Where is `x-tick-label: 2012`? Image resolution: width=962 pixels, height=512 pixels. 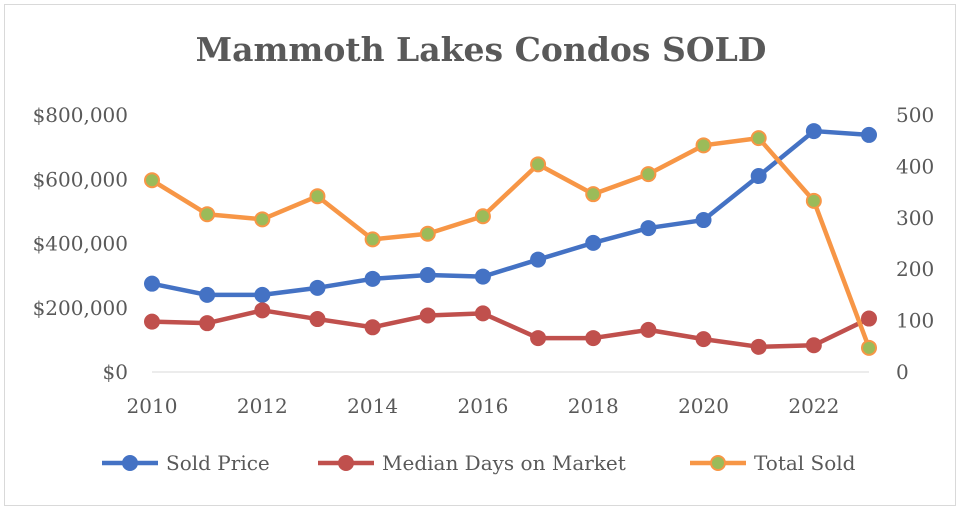 x-tick-label: 2012 is located at coordinates (262, 406).